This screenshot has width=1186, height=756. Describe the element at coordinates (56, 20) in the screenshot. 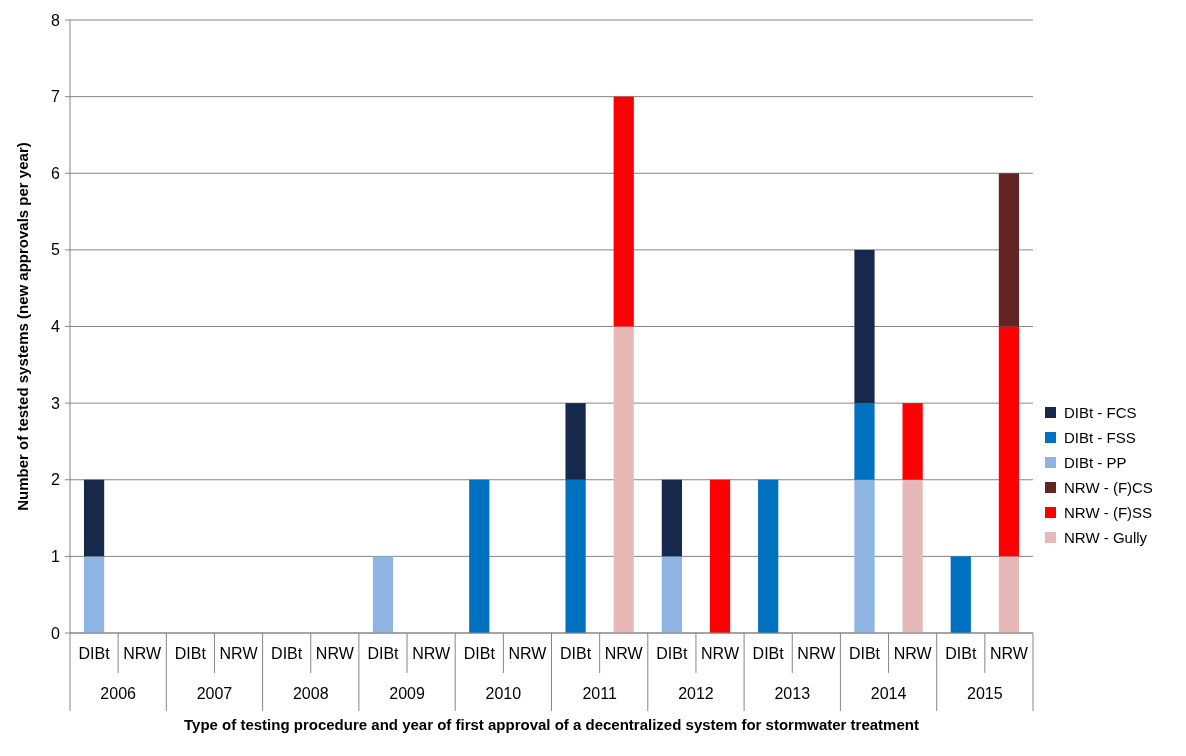

I see `y-tick-label: 8` at that location.